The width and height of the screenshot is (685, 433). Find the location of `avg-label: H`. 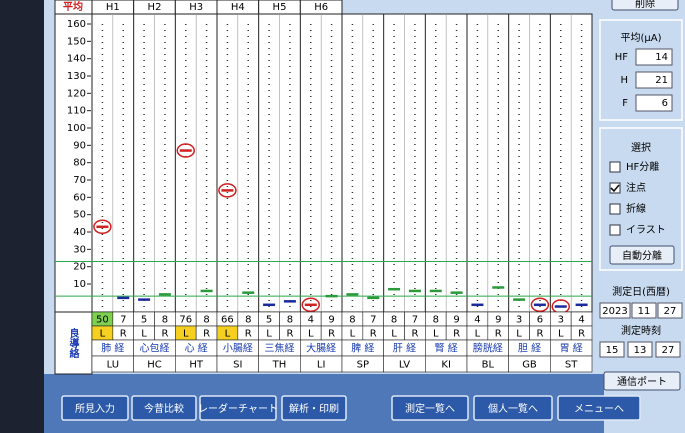

avg-label: H is located at coordinates (624, 80).